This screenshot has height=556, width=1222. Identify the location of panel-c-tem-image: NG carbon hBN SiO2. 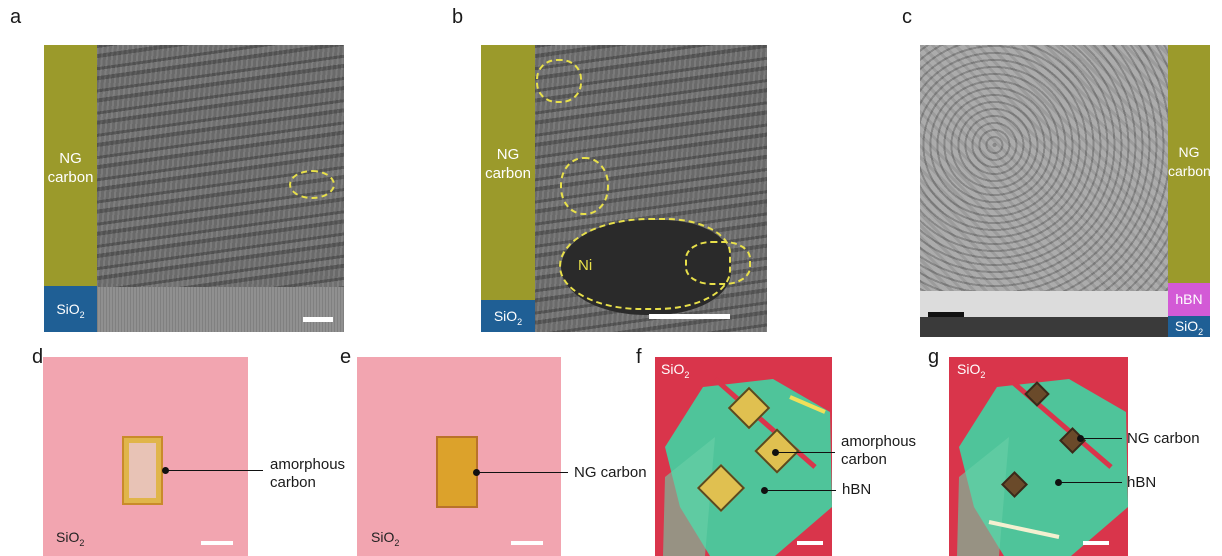
(1065, 191).